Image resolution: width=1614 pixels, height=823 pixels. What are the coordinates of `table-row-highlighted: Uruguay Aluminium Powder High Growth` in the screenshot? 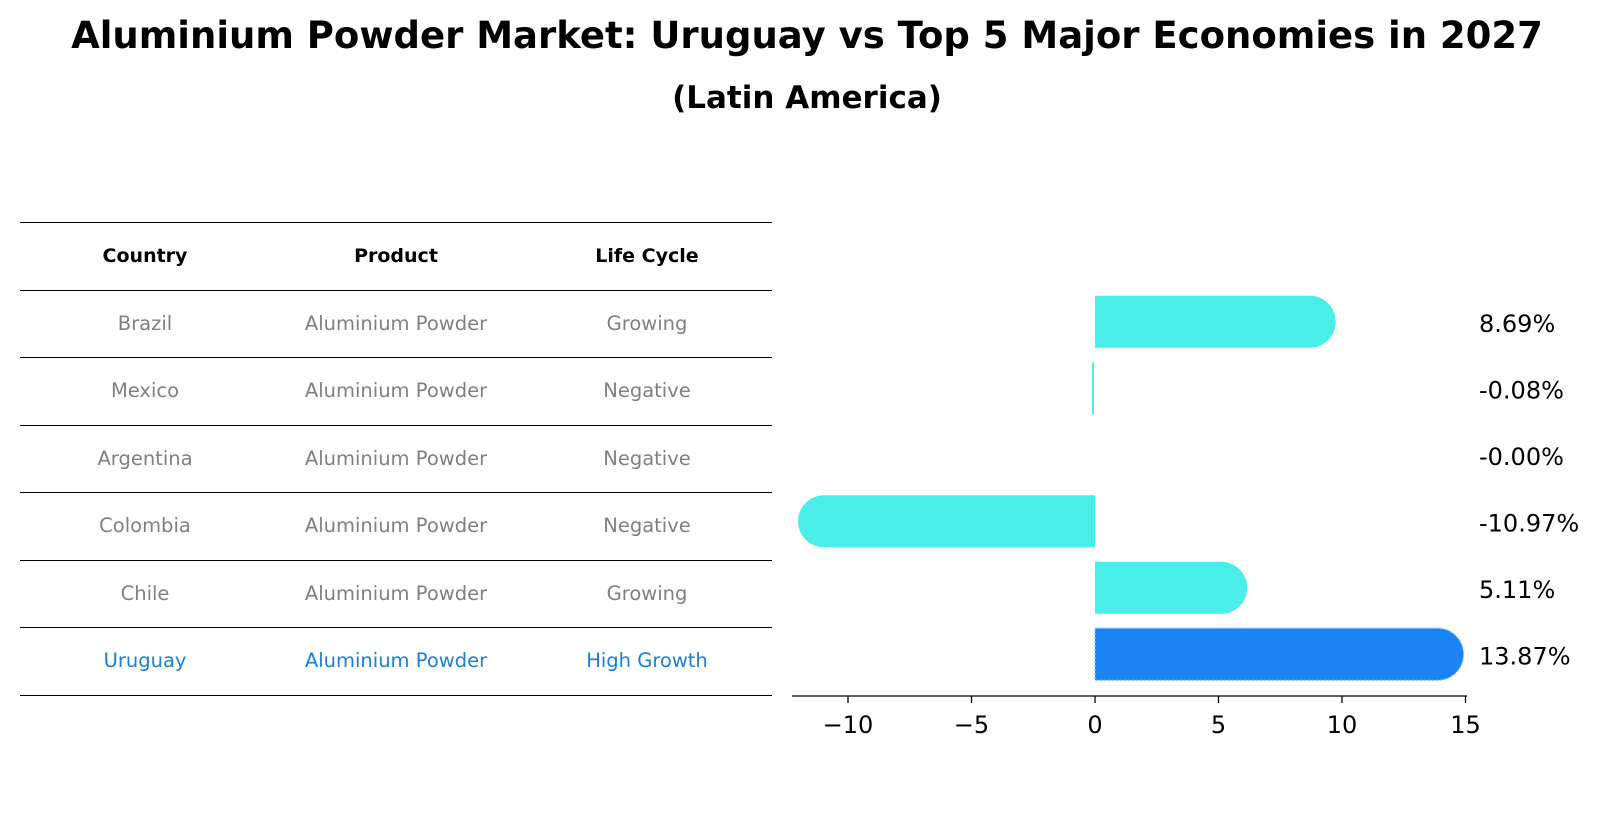 It's located at (396, 661).